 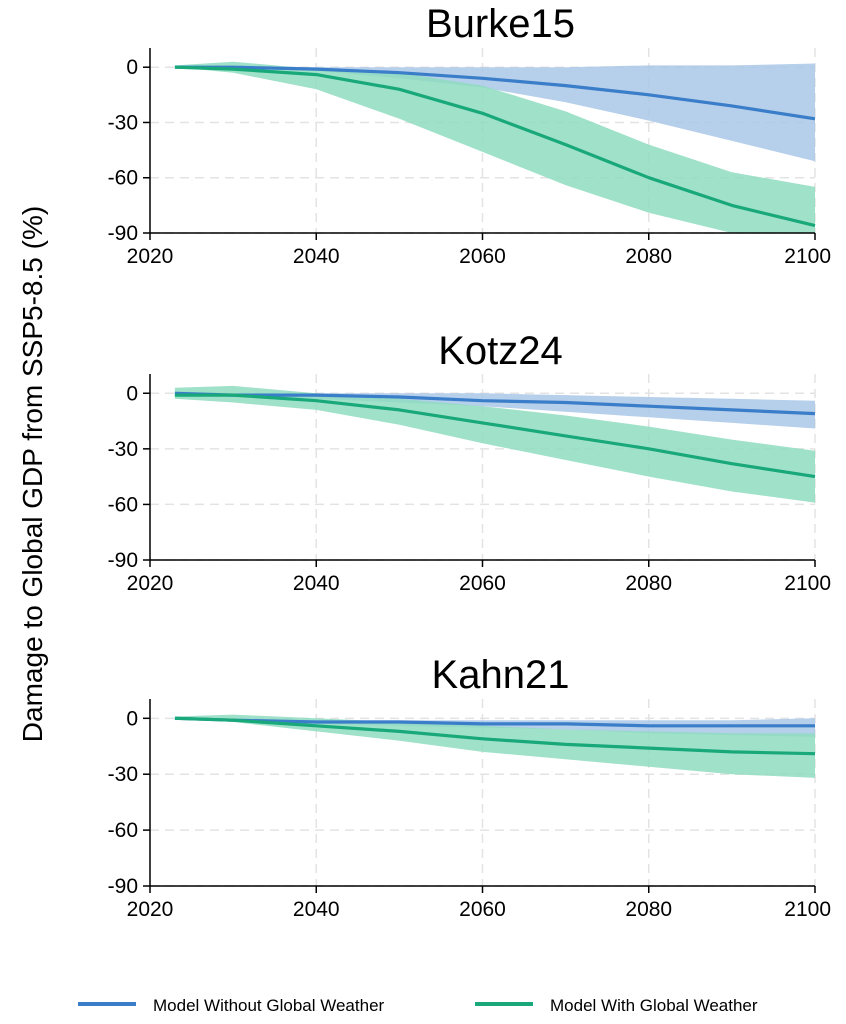 What do you see at coordinates (654, 1005) in the screenshot?
I see `legend-label-with: Model With Global Weather` at bounding box center [654, 1005].